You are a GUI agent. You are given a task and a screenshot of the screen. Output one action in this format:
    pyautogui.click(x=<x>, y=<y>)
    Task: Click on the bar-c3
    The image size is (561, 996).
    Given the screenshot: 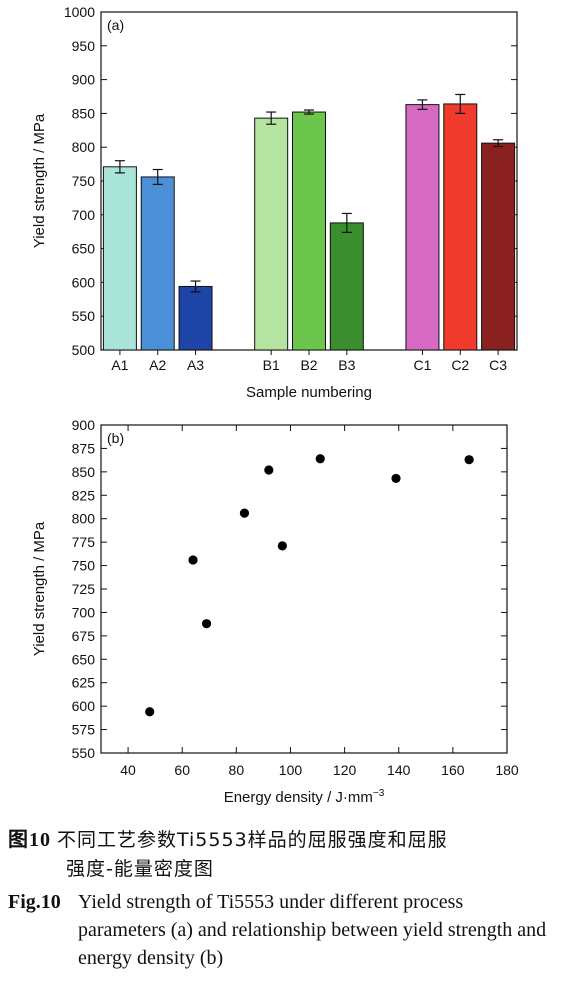 What is the action you would take?
    pyautogui.click(x=498, y=246)
    